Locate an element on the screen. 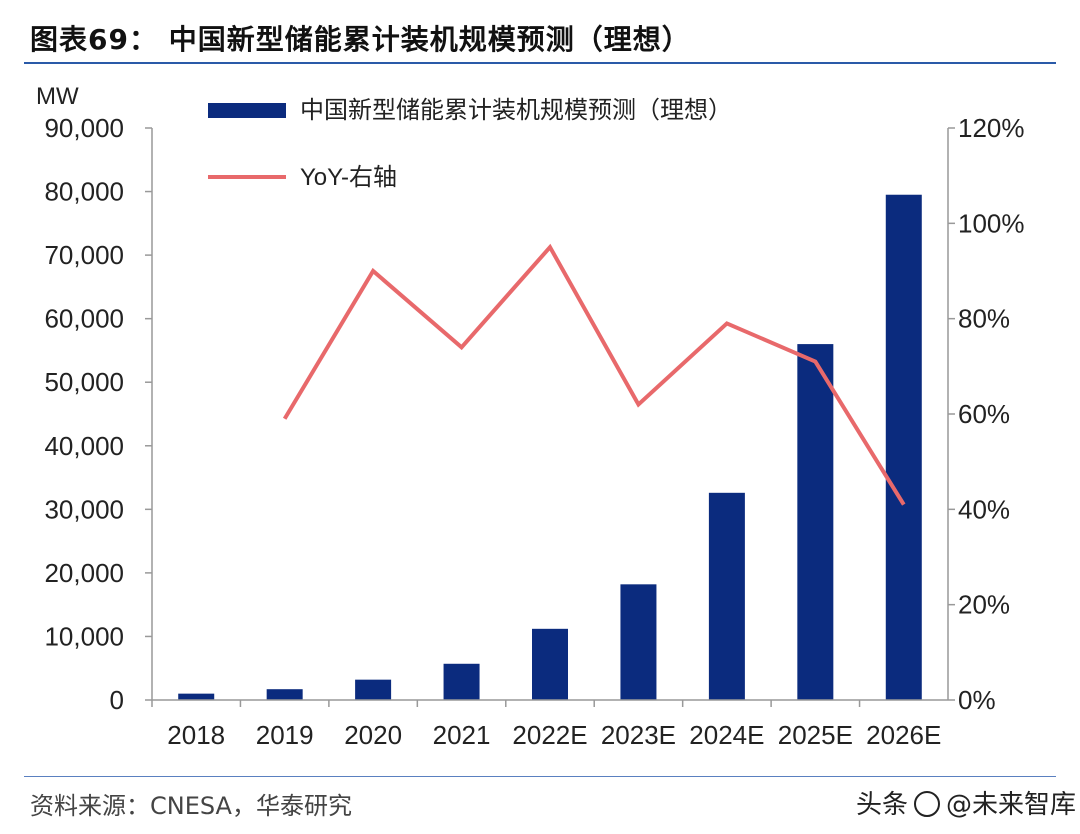 This screenshot has width=1080, height=834. right-tick-label: 20% is located at coordinates (984, 605).